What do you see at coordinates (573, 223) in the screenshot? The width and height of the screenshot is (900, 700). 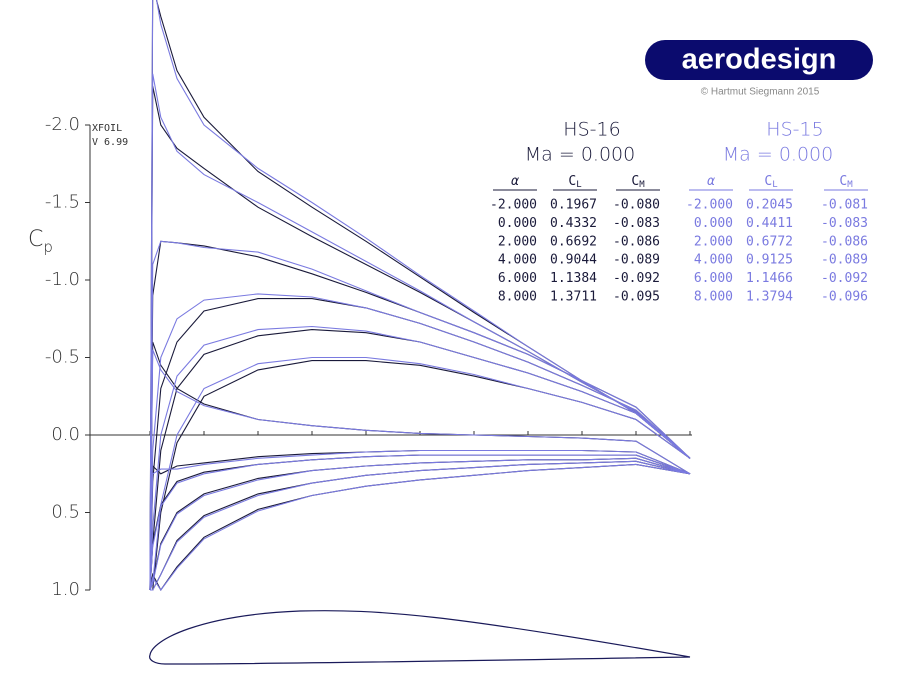 I see `table-cell: 0.4332` at bounding box center [573, 223].